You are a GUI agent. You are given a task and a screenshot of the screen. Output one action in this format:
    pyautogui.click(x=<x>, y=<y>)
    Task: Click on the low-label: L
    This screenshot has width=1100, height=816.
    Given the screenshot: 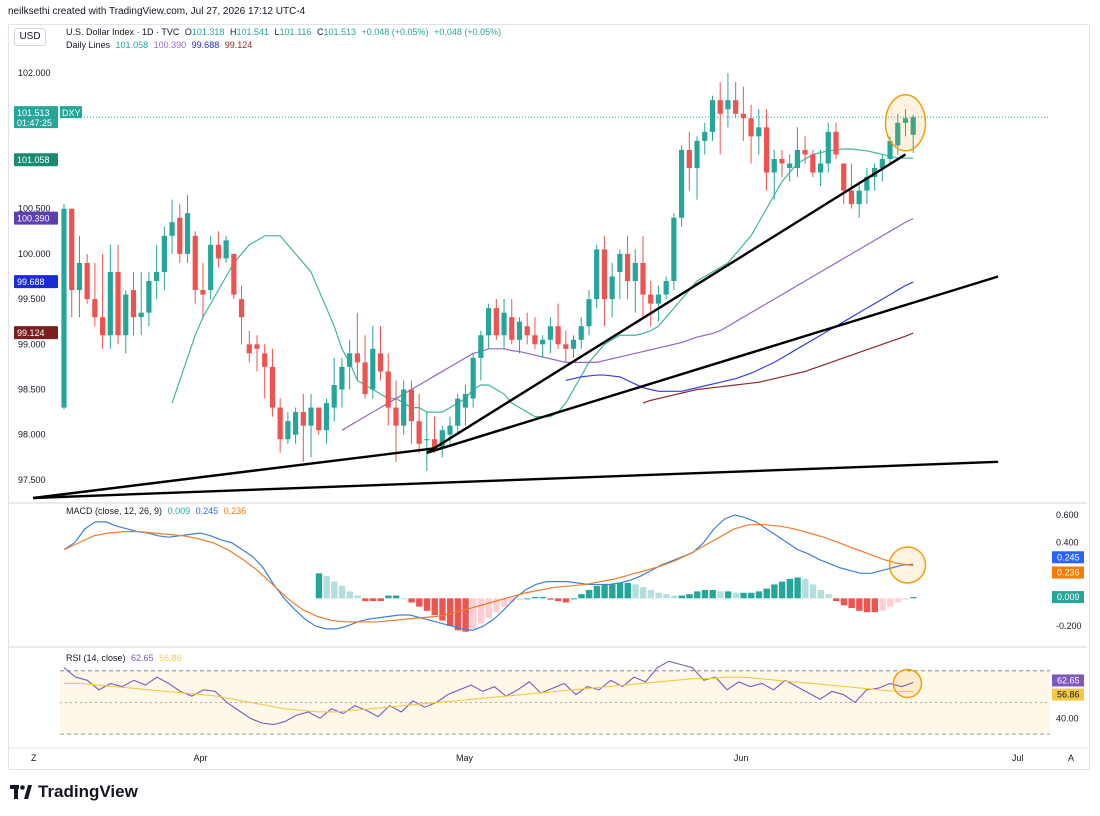 What is the action you would take?
    pyautogui.click(x=277, y=32)
    